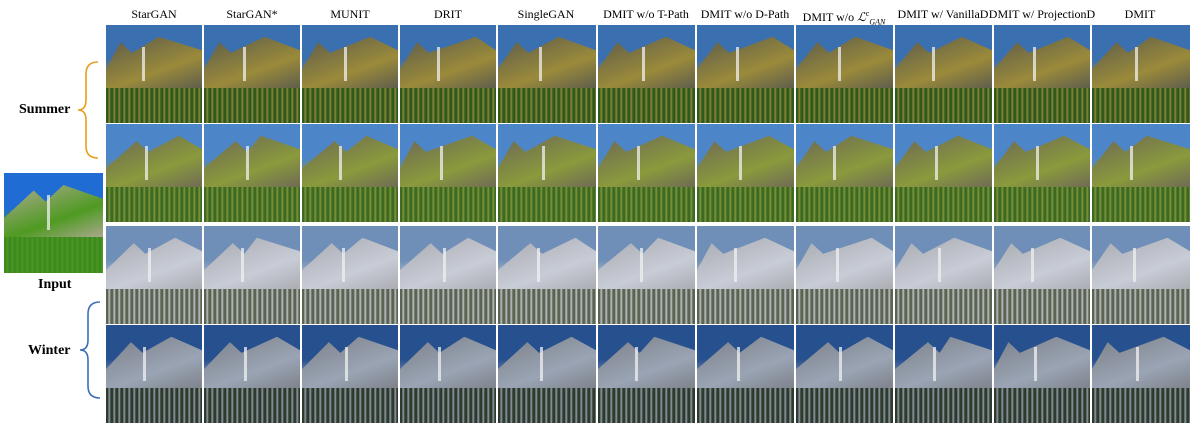 The width and height of the screenshot is (1194, 434). What do you see at coordinates (448, 74) in the screenshot?
I see `result-image-r1-c4` at bounding box center [448, 74].